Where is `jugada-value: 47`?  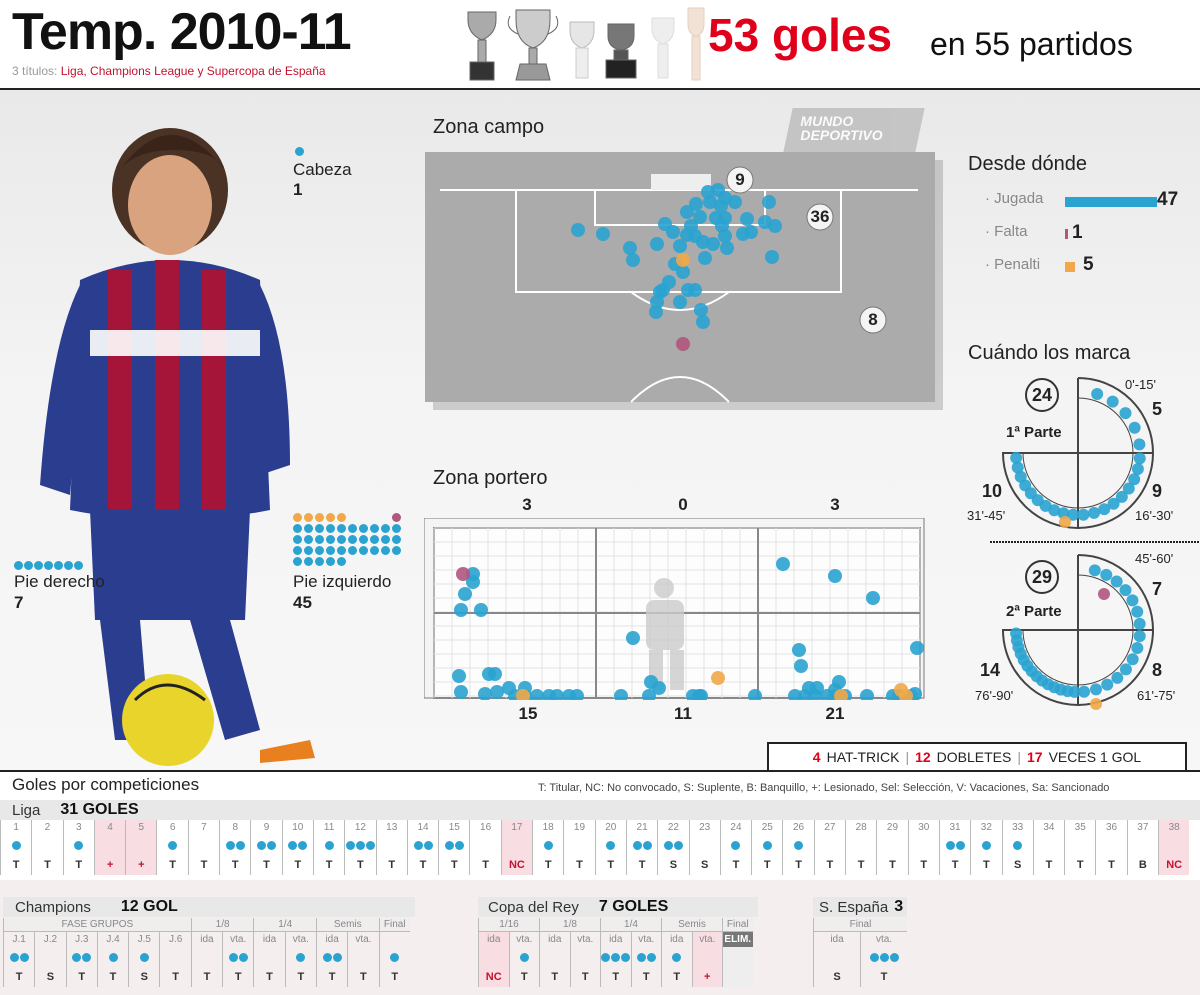 jugada-value: 47 is located at coordinates (1168, 199).